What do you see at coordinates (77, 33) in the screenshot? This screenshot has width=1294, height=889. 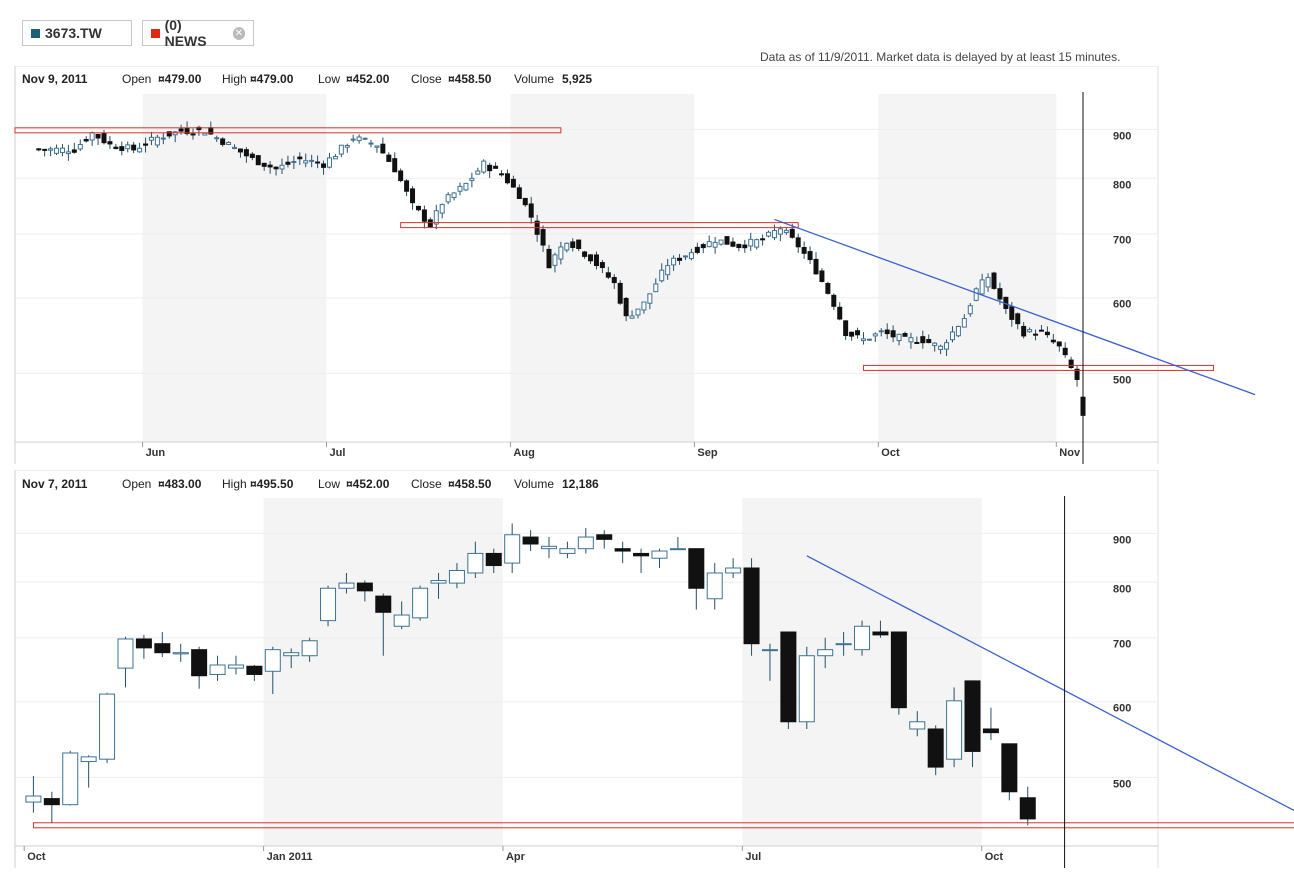 I see `symbol-legend-button: 3673.TW` at bounding box center [77, 33].